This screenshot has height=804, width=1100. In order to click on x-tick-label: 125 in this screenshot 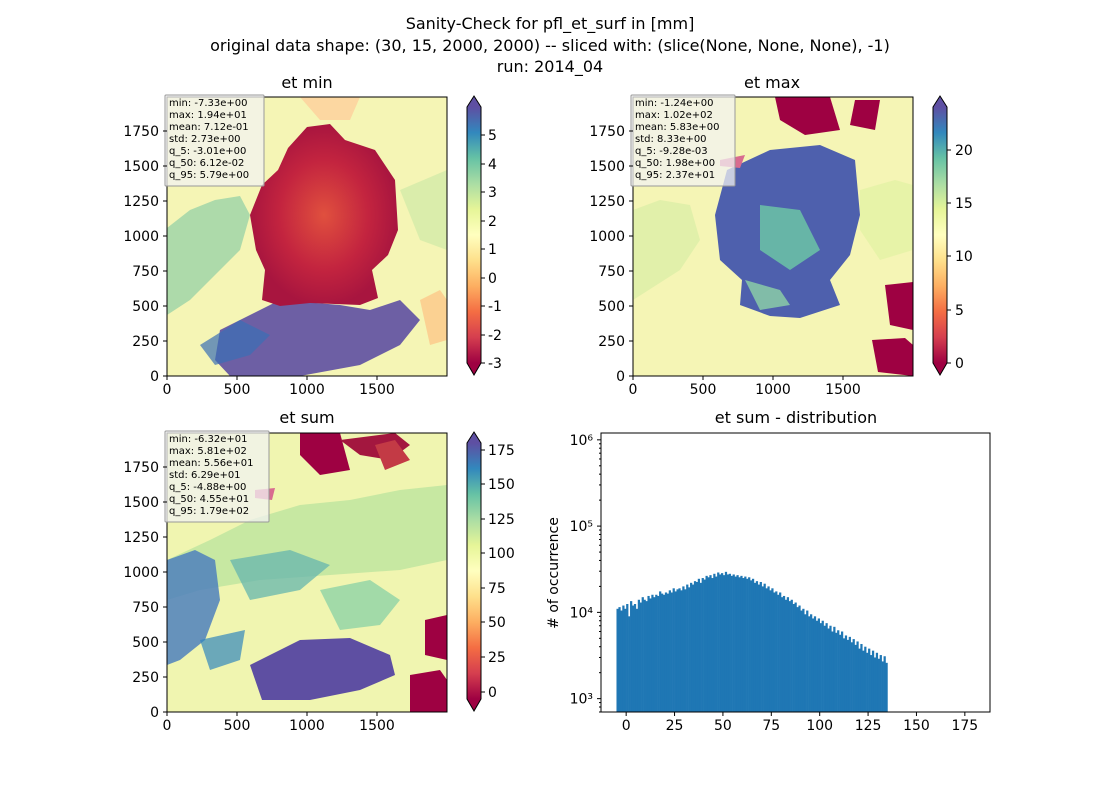, I will do `click(868, 726)`.